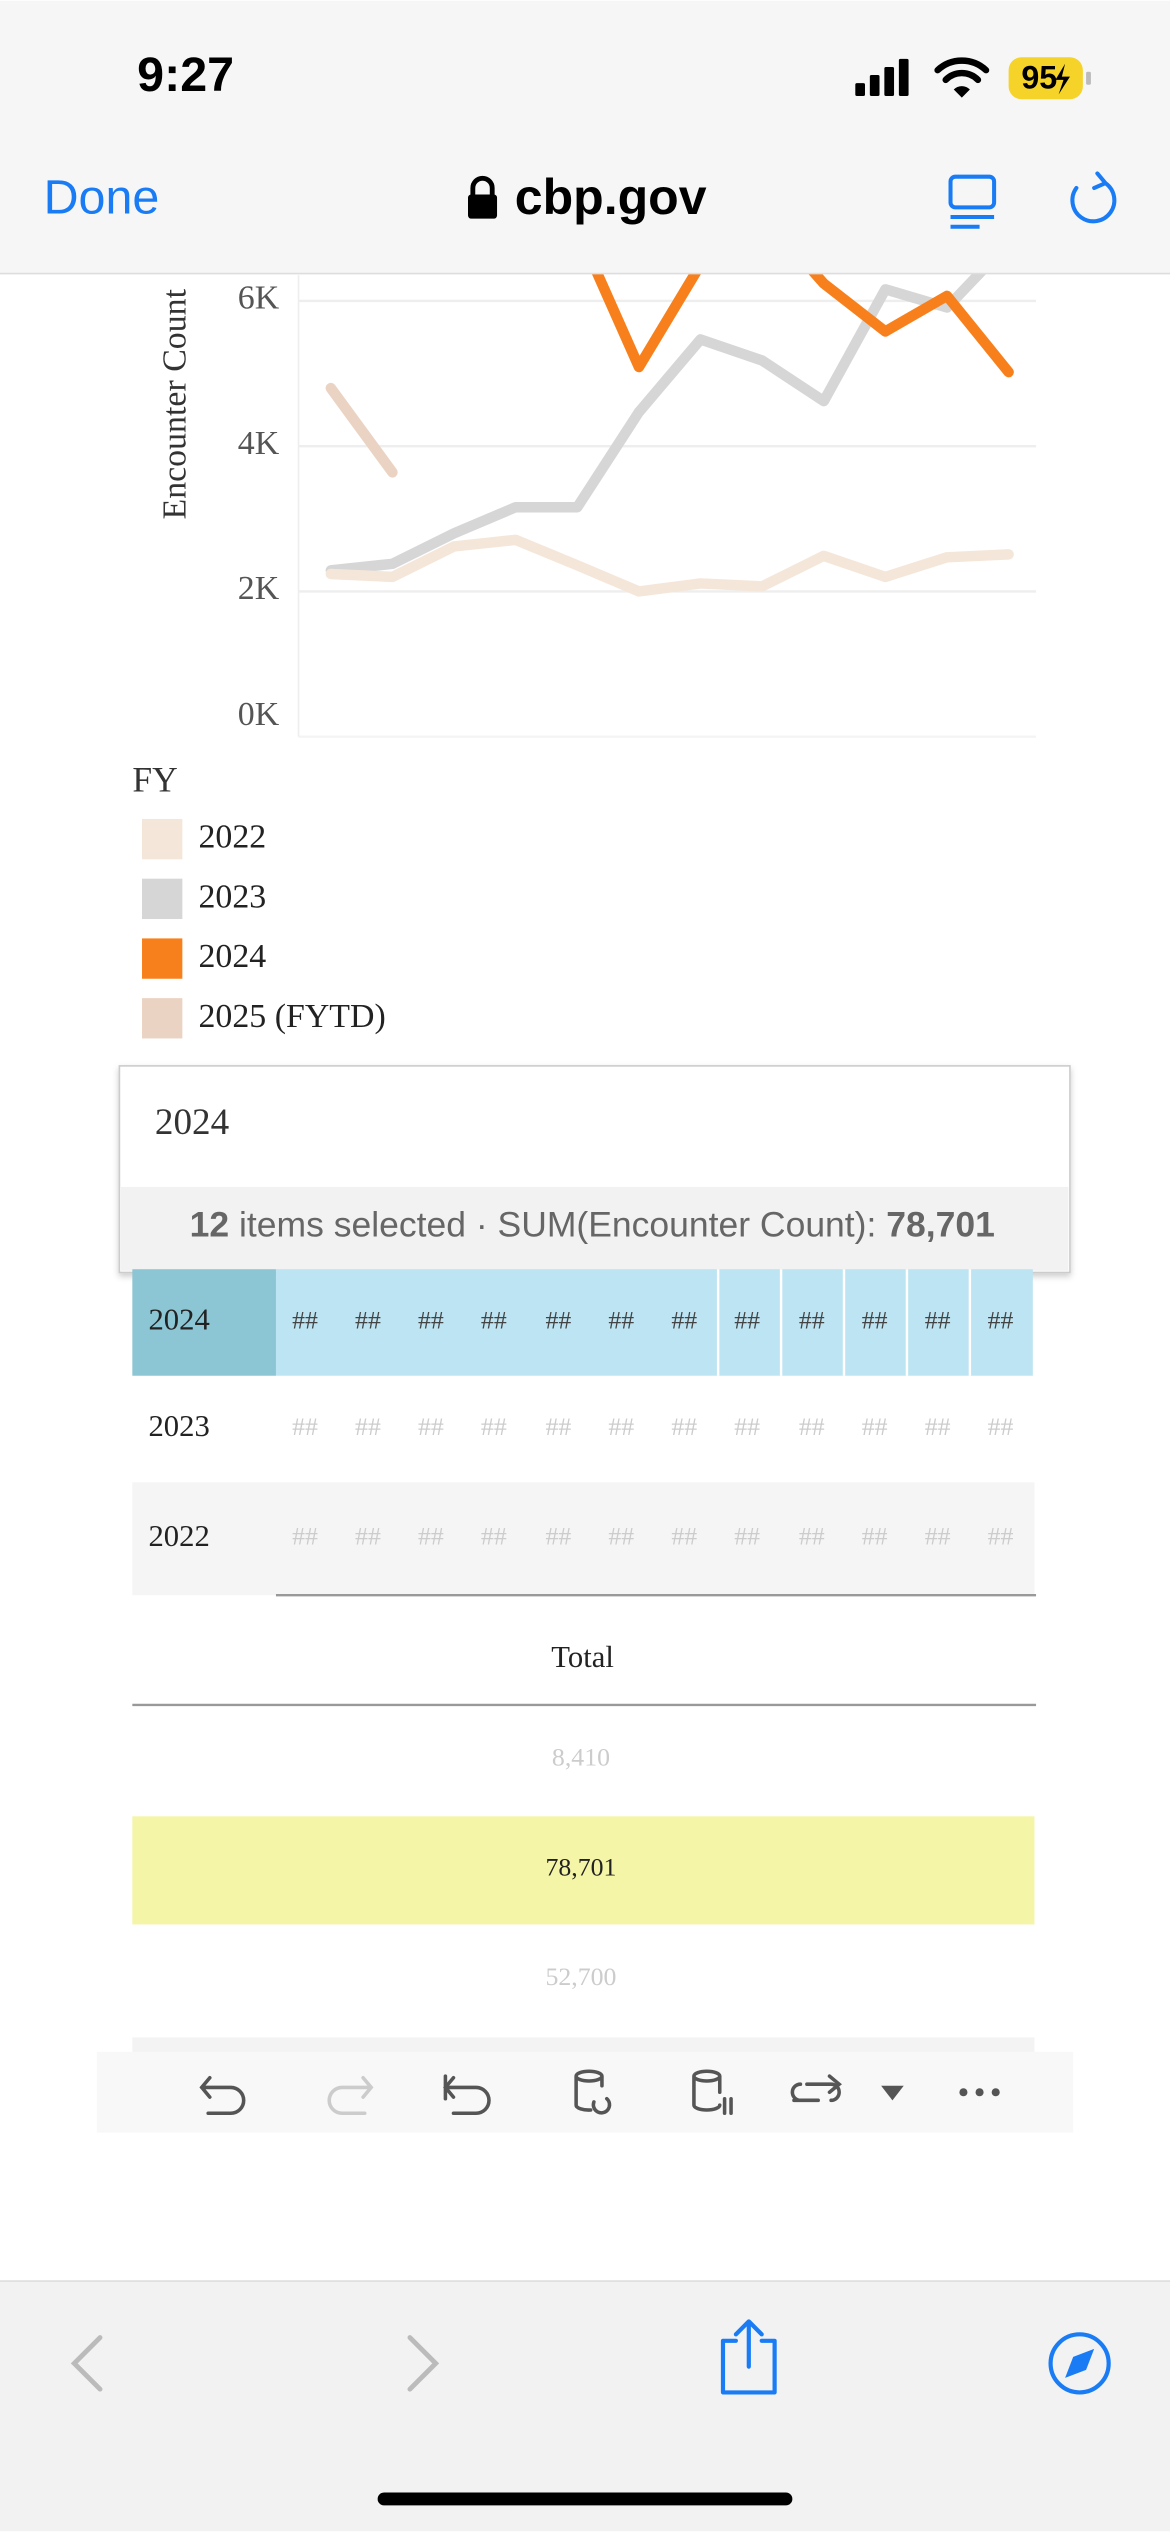  I want to click on home-indicator, so click(585, 2499).